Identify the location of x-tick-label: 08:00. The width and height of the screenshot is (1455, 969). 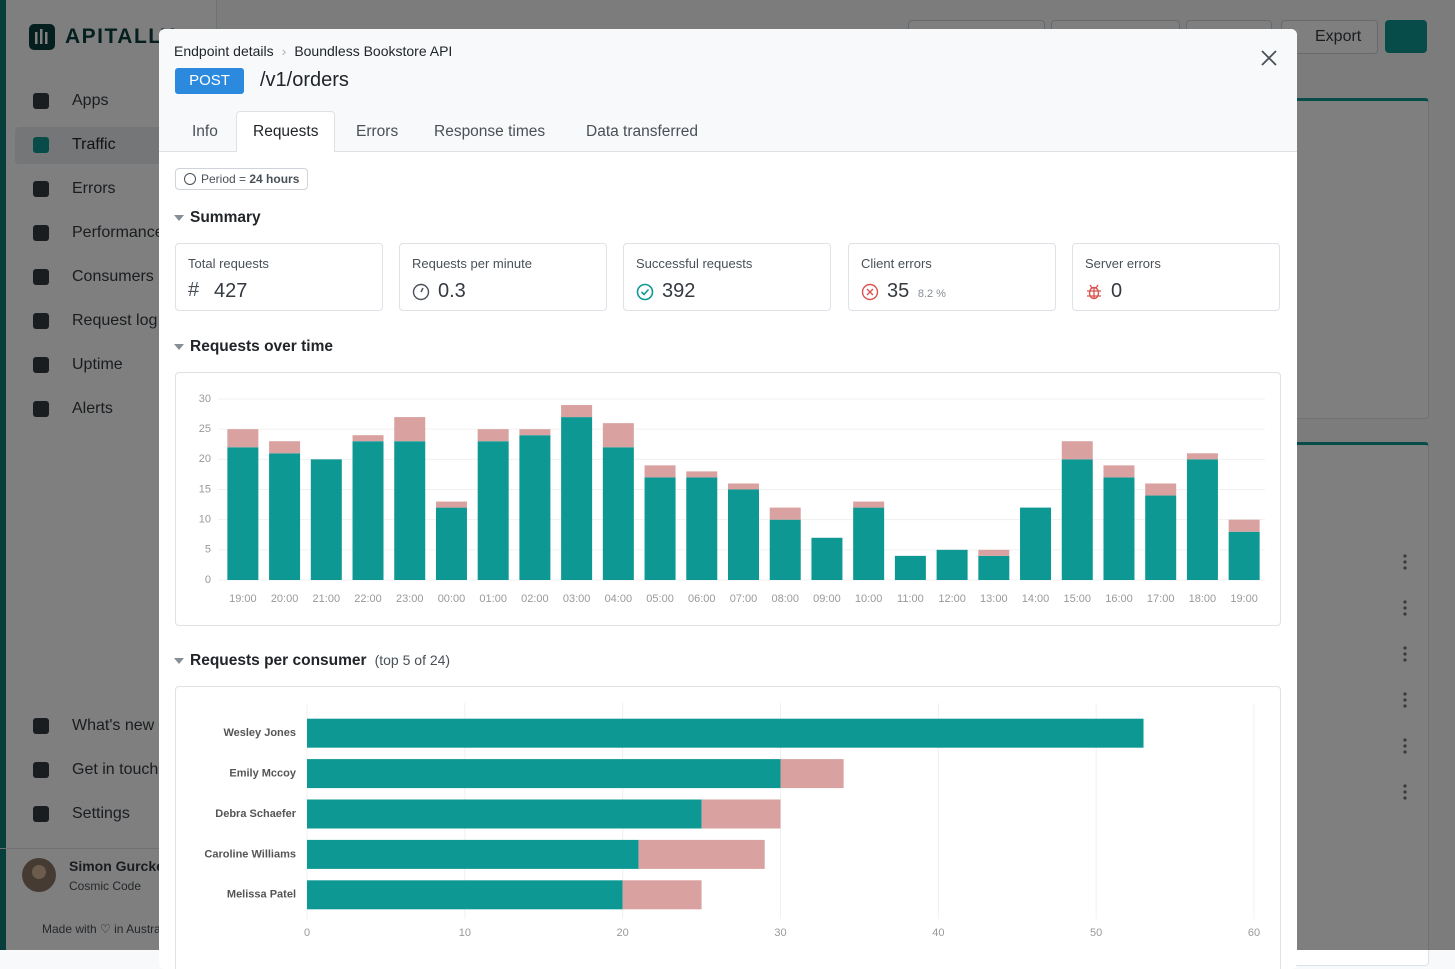
(785, 599).